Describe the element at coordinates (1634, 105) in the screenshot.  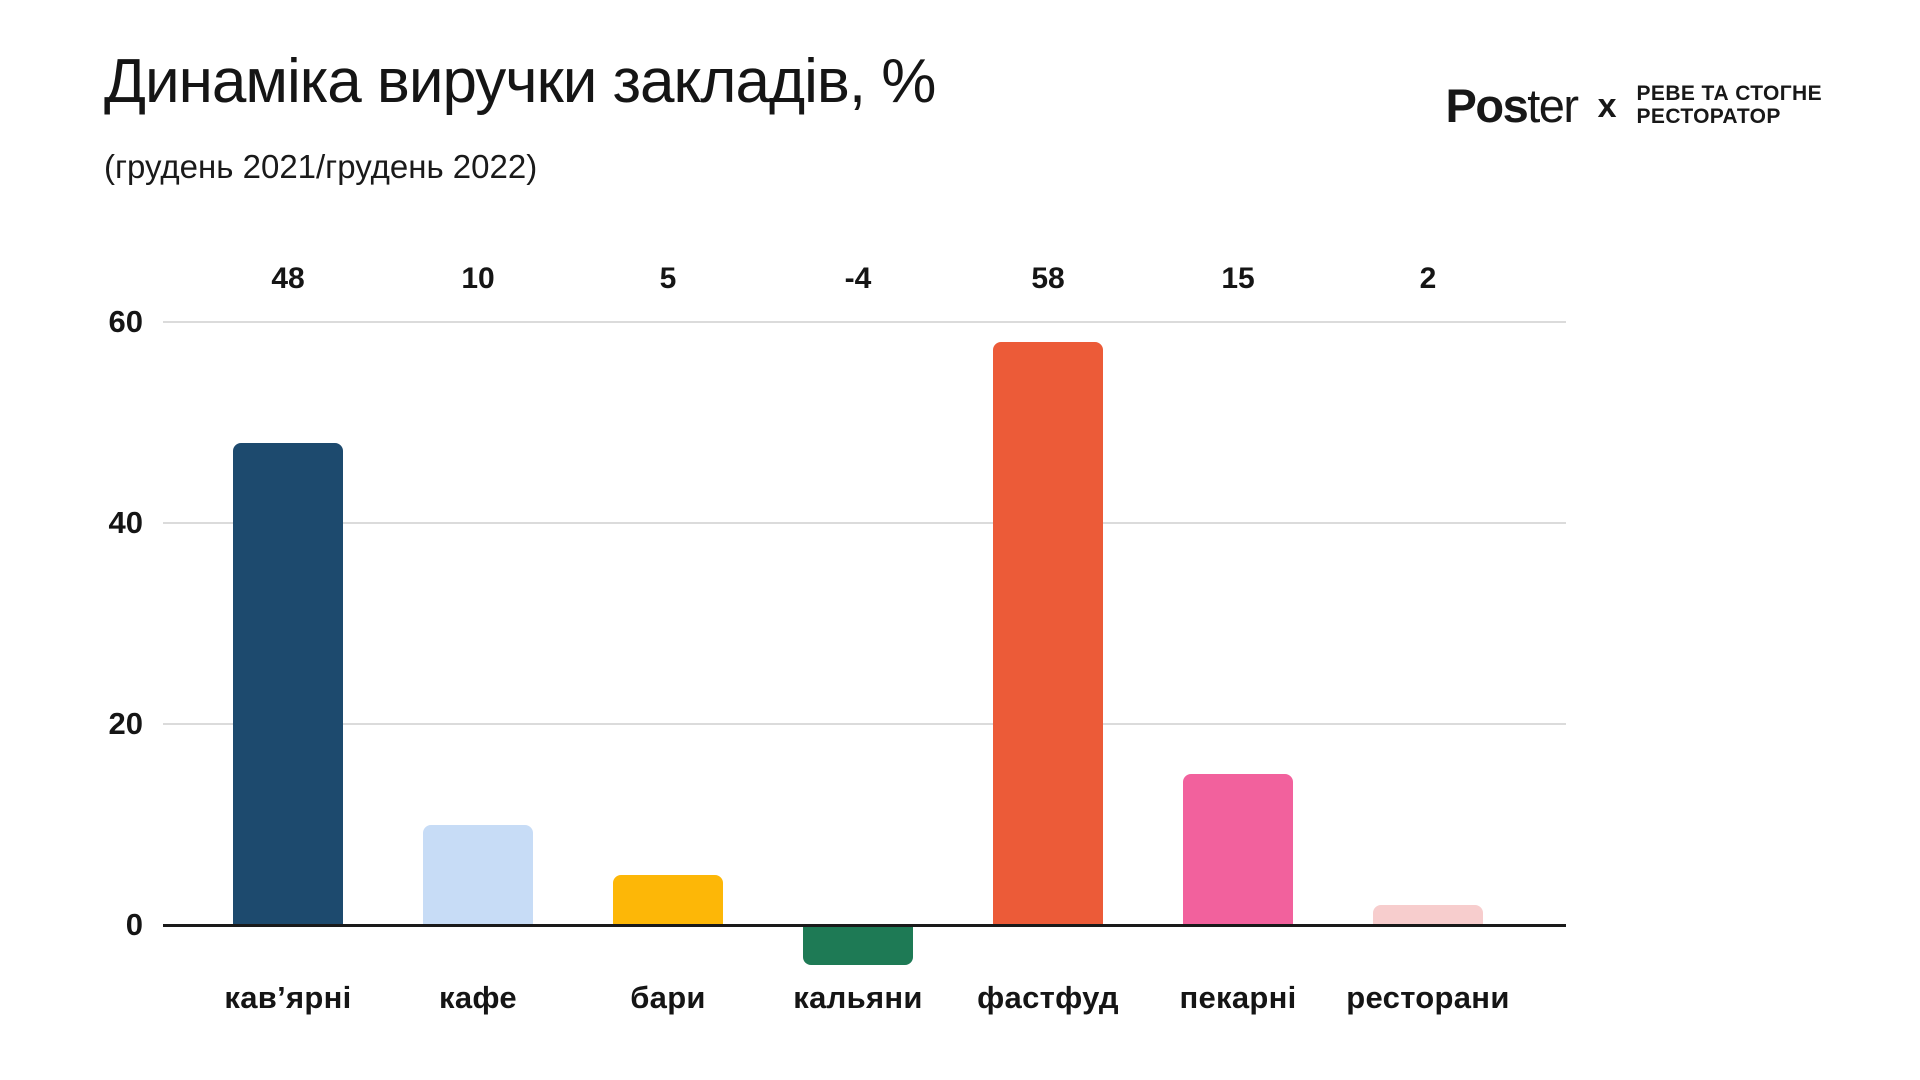
I see `brand-lockup: Poster x РЕВЕ ТА СТОГНЕ РЕСТОРАТОР` at that location.